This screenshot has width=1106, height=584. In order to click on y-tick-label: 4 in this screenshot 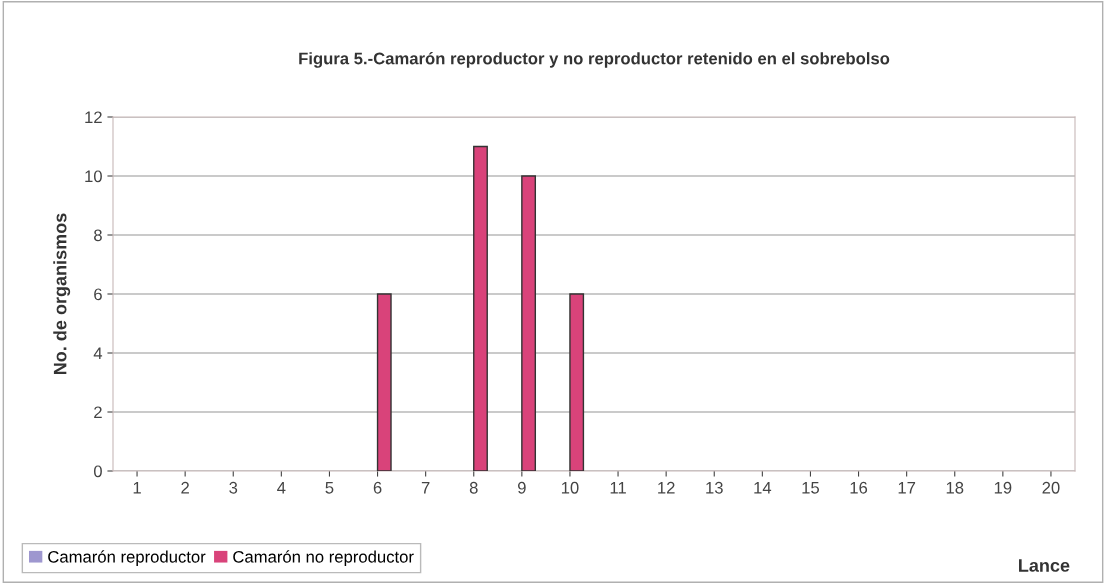, I will do `click(98, 353)`.